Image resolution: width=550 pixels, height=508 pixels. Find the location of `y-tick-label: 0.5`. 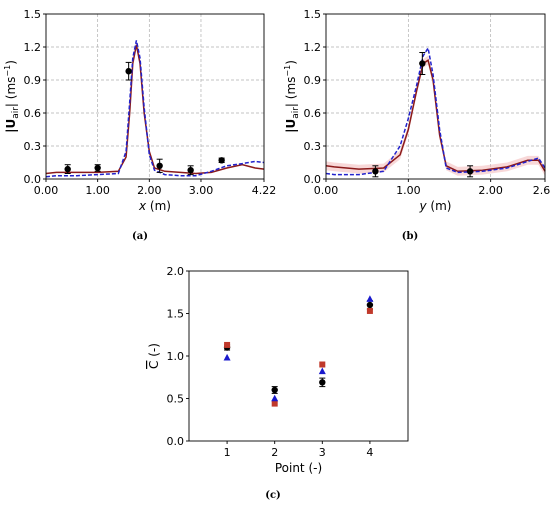

y-tick-label: 0.5 is located at coordinates (176, 399).